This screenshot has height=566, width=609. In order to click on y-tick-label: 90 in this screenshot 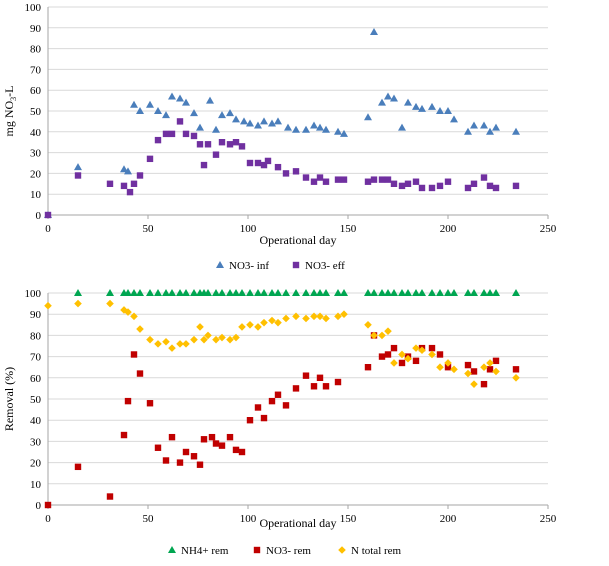, I will do `click(36, 29)`.